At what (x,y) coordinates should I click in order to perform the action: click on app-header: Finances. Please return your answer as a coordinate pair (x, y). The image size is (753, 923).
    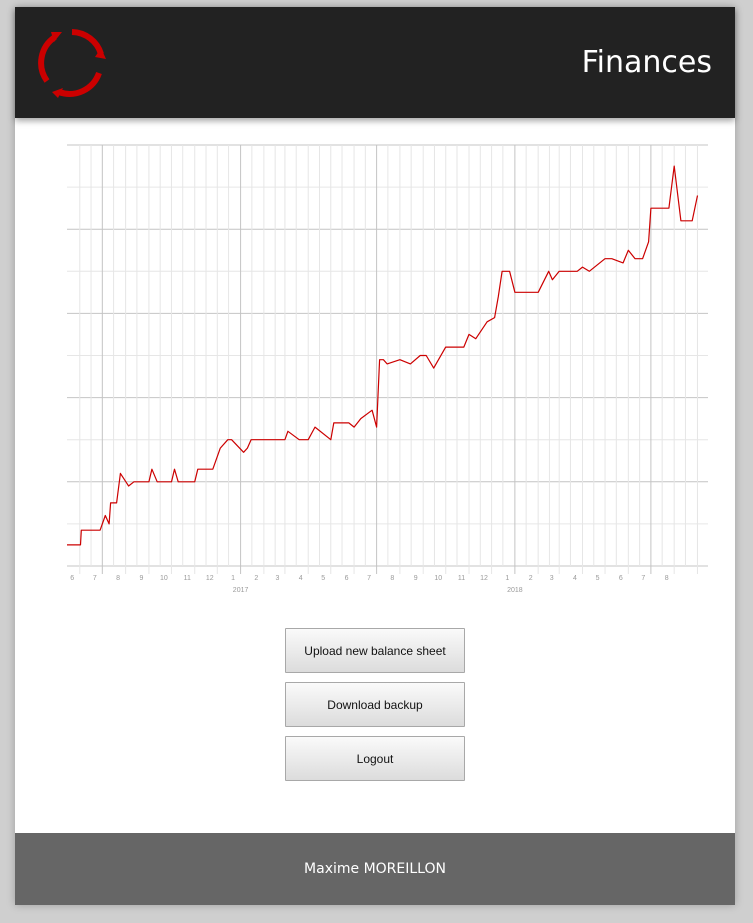
    Looking at the image, I should click on (375, 62).